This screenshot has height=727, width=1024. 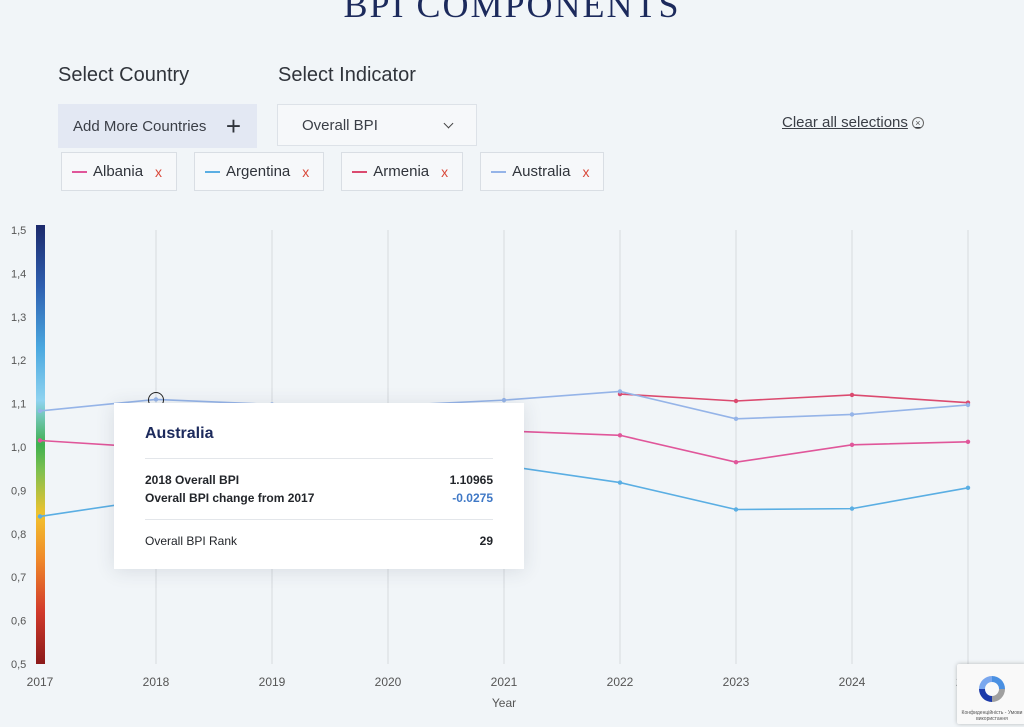 I want to click on country-chip-armenia: Armenia x, so click(x=402, y=171).